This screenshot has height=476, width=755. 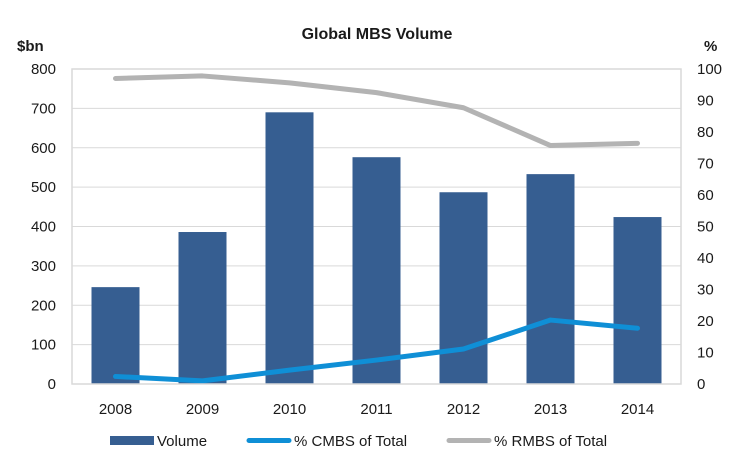 I want to click on legend-label: % RMBS of Total, so click(x=550, y=441).